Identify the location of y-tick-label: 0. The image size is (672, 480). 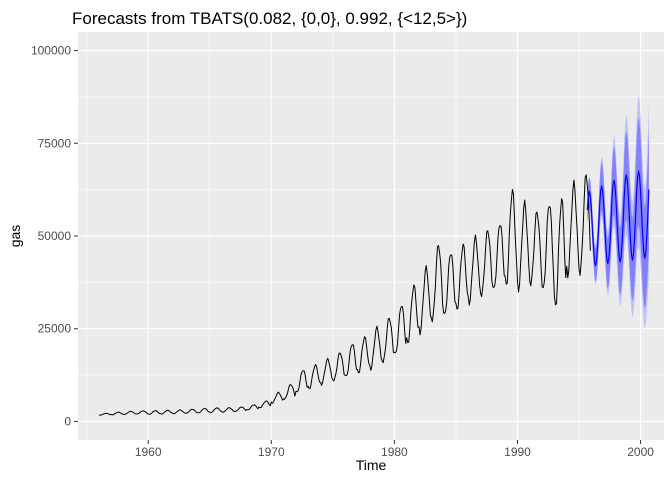
(67, 421).